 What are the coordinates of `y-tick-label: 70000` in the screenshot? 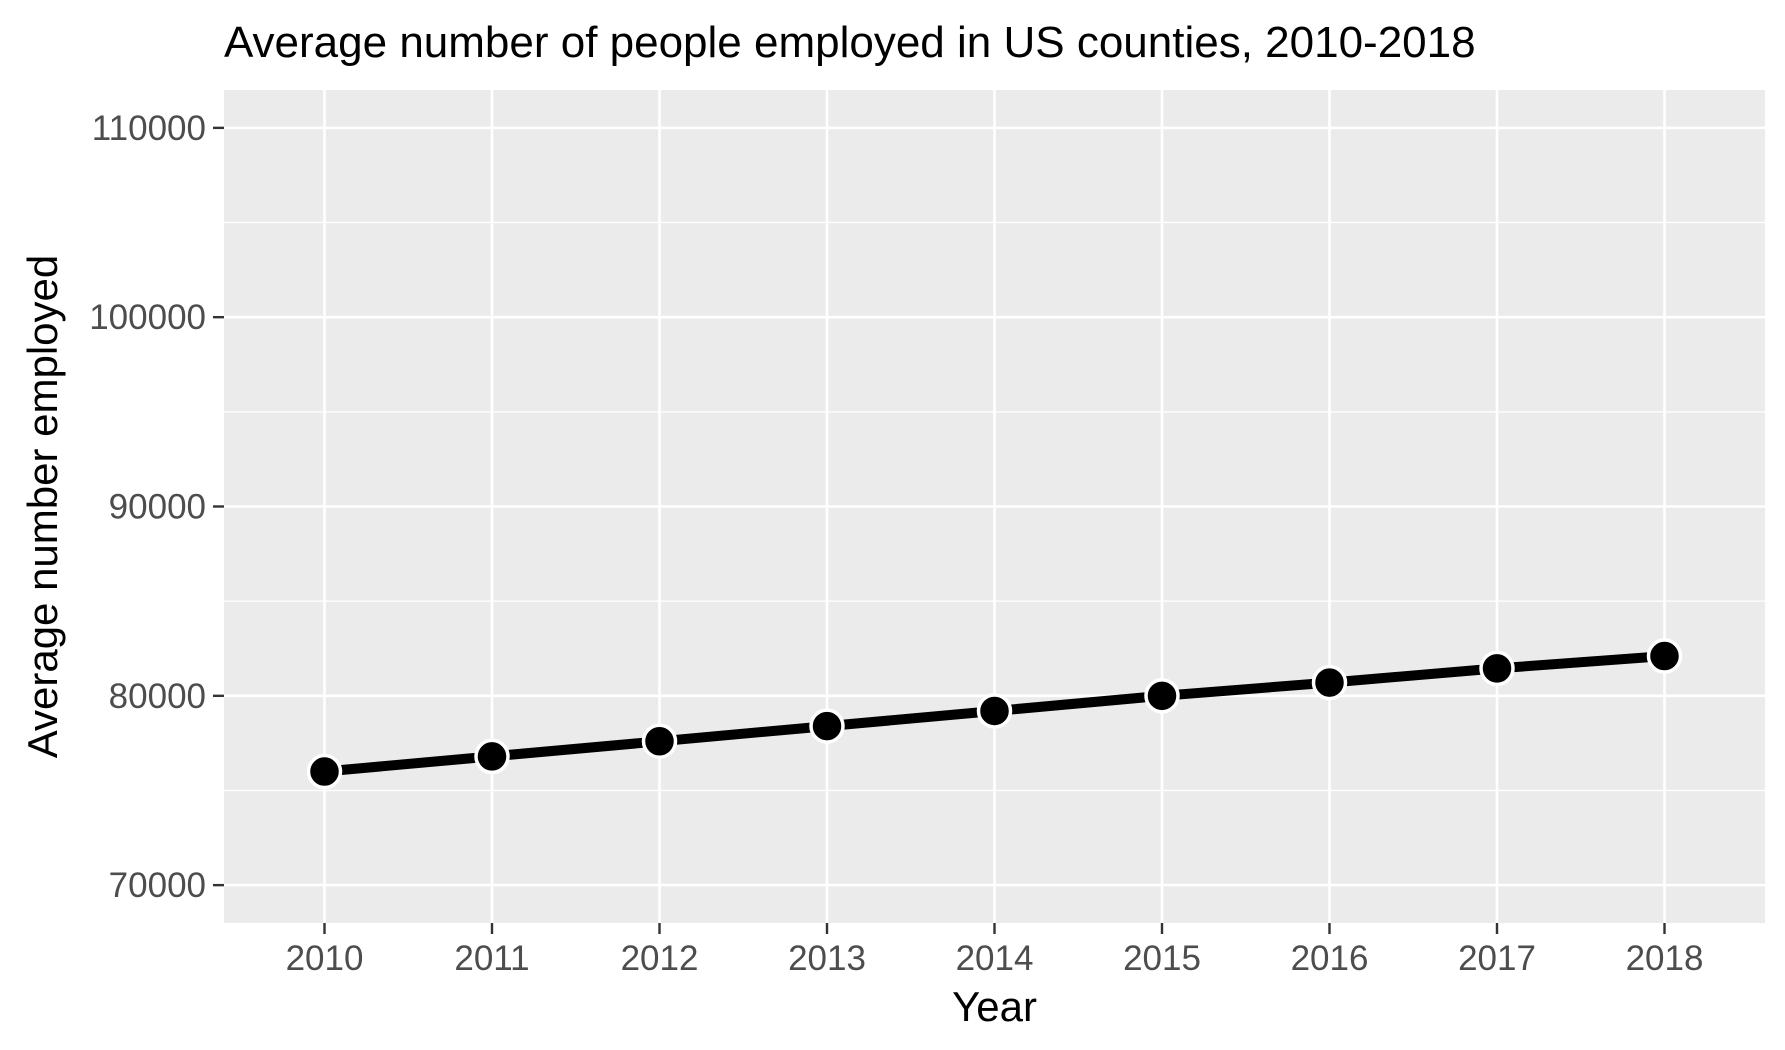 It's located at (157, 885).